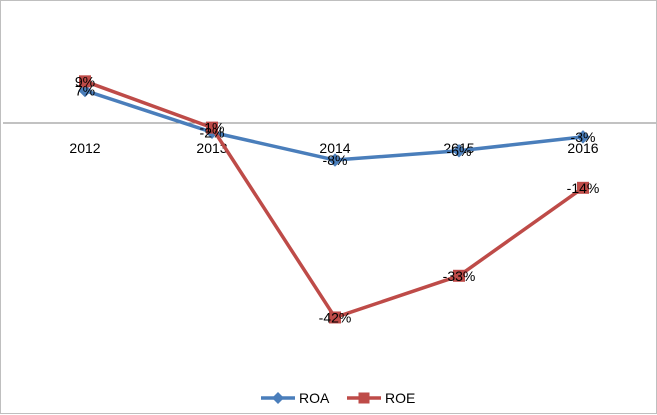  I want to click on data-label-roa: 7%, so click(85, 91).